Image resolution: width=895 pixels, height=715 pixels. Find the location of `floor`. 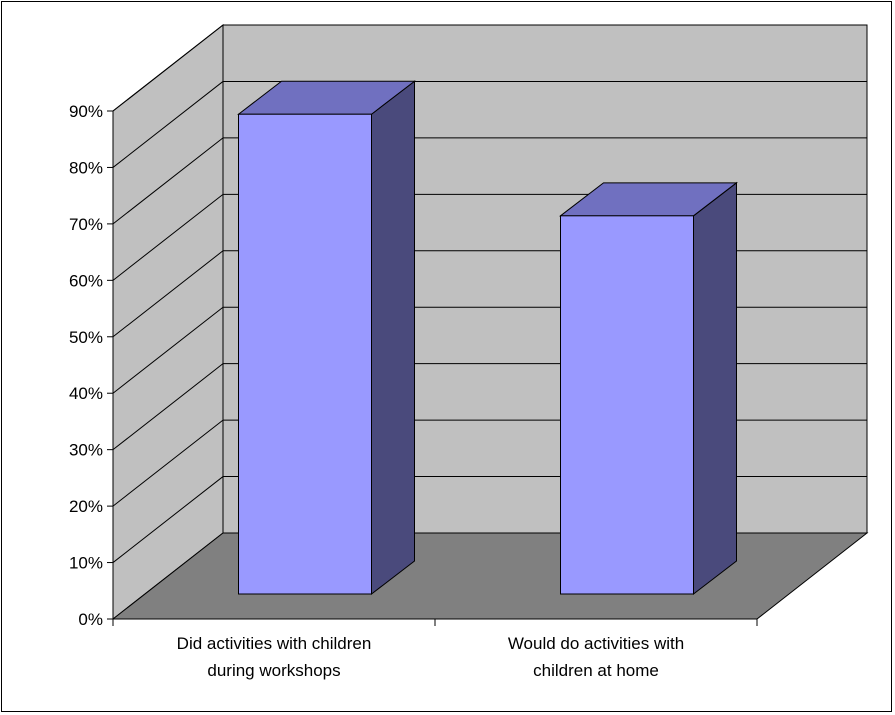

floor is located at coordinates (490, 576).